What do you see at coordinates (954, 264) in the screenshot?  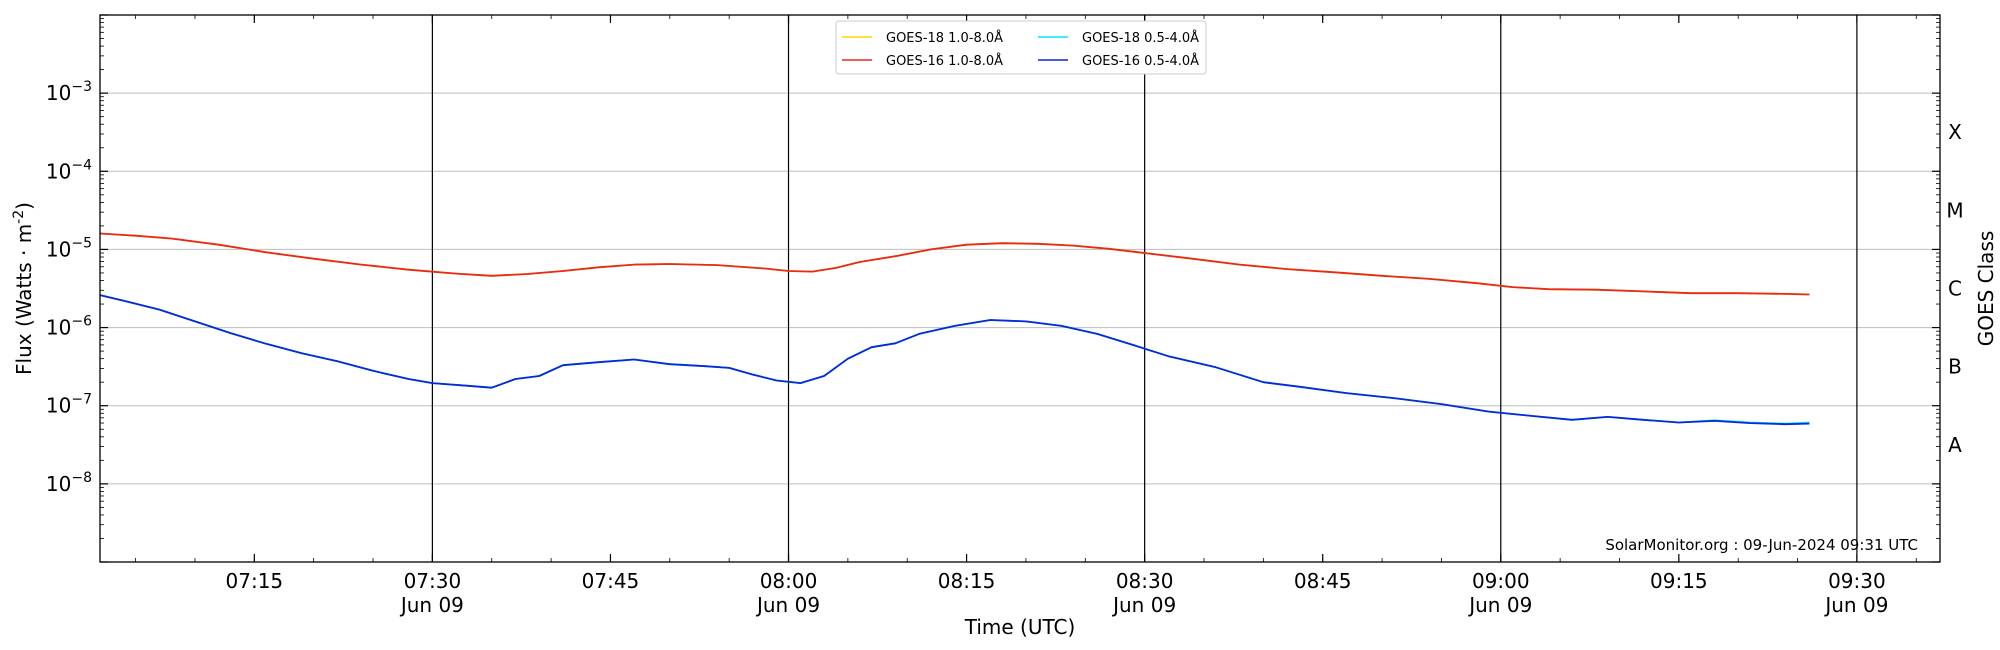 I see `series-line` at bounding box center [954, 264].